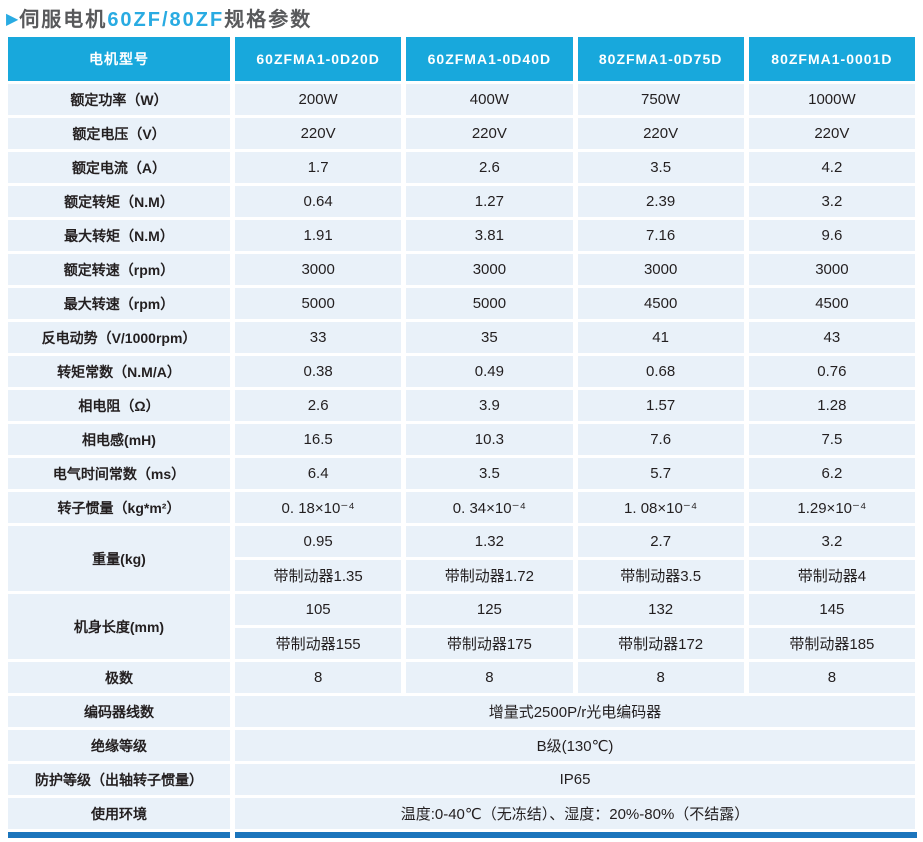  What do you see at coordinates (119, 99) in the screenshot?
I see `row-label: 额定功率（W）` at bounding box center [119, 99].